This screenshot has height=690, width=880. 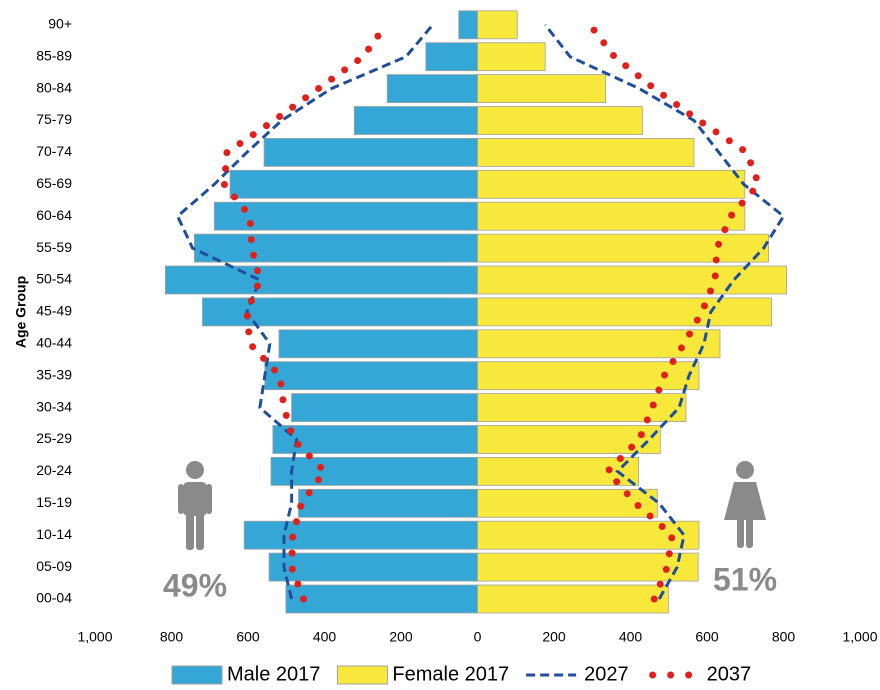 What do you see at coordinates (54, 215) in the screenshot?
I see `y-tick-label: 60-64` at bounding box center [54, 215].